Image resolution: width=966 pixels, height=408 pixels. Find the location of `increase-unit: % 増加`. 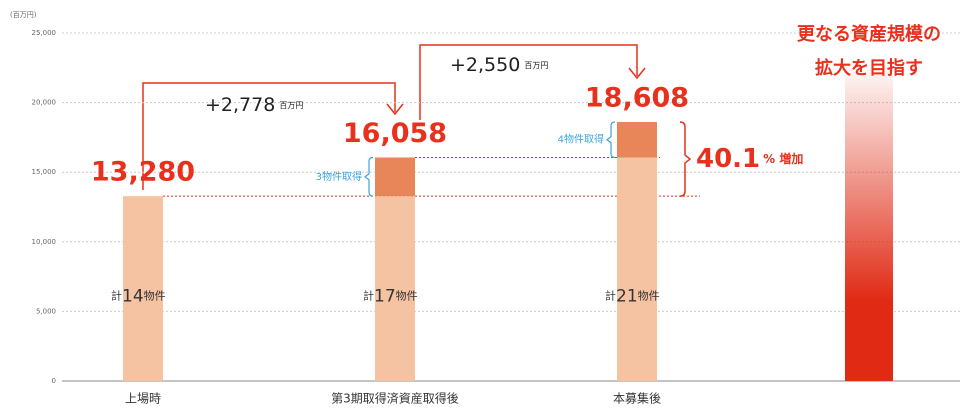

increase-unit: % 増加 is located at coordinates (783, 158).